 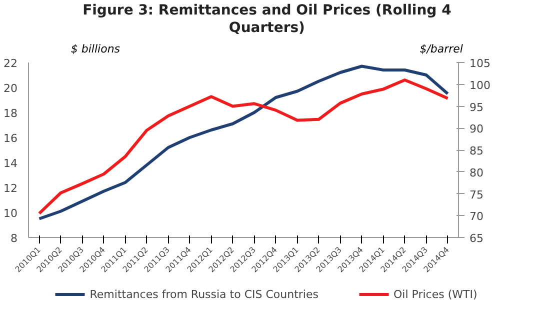 What do you see at coordinates (477, 107) in the screenshot?
I see `y2-tick-label: 95` at bounding box center [477, 107].